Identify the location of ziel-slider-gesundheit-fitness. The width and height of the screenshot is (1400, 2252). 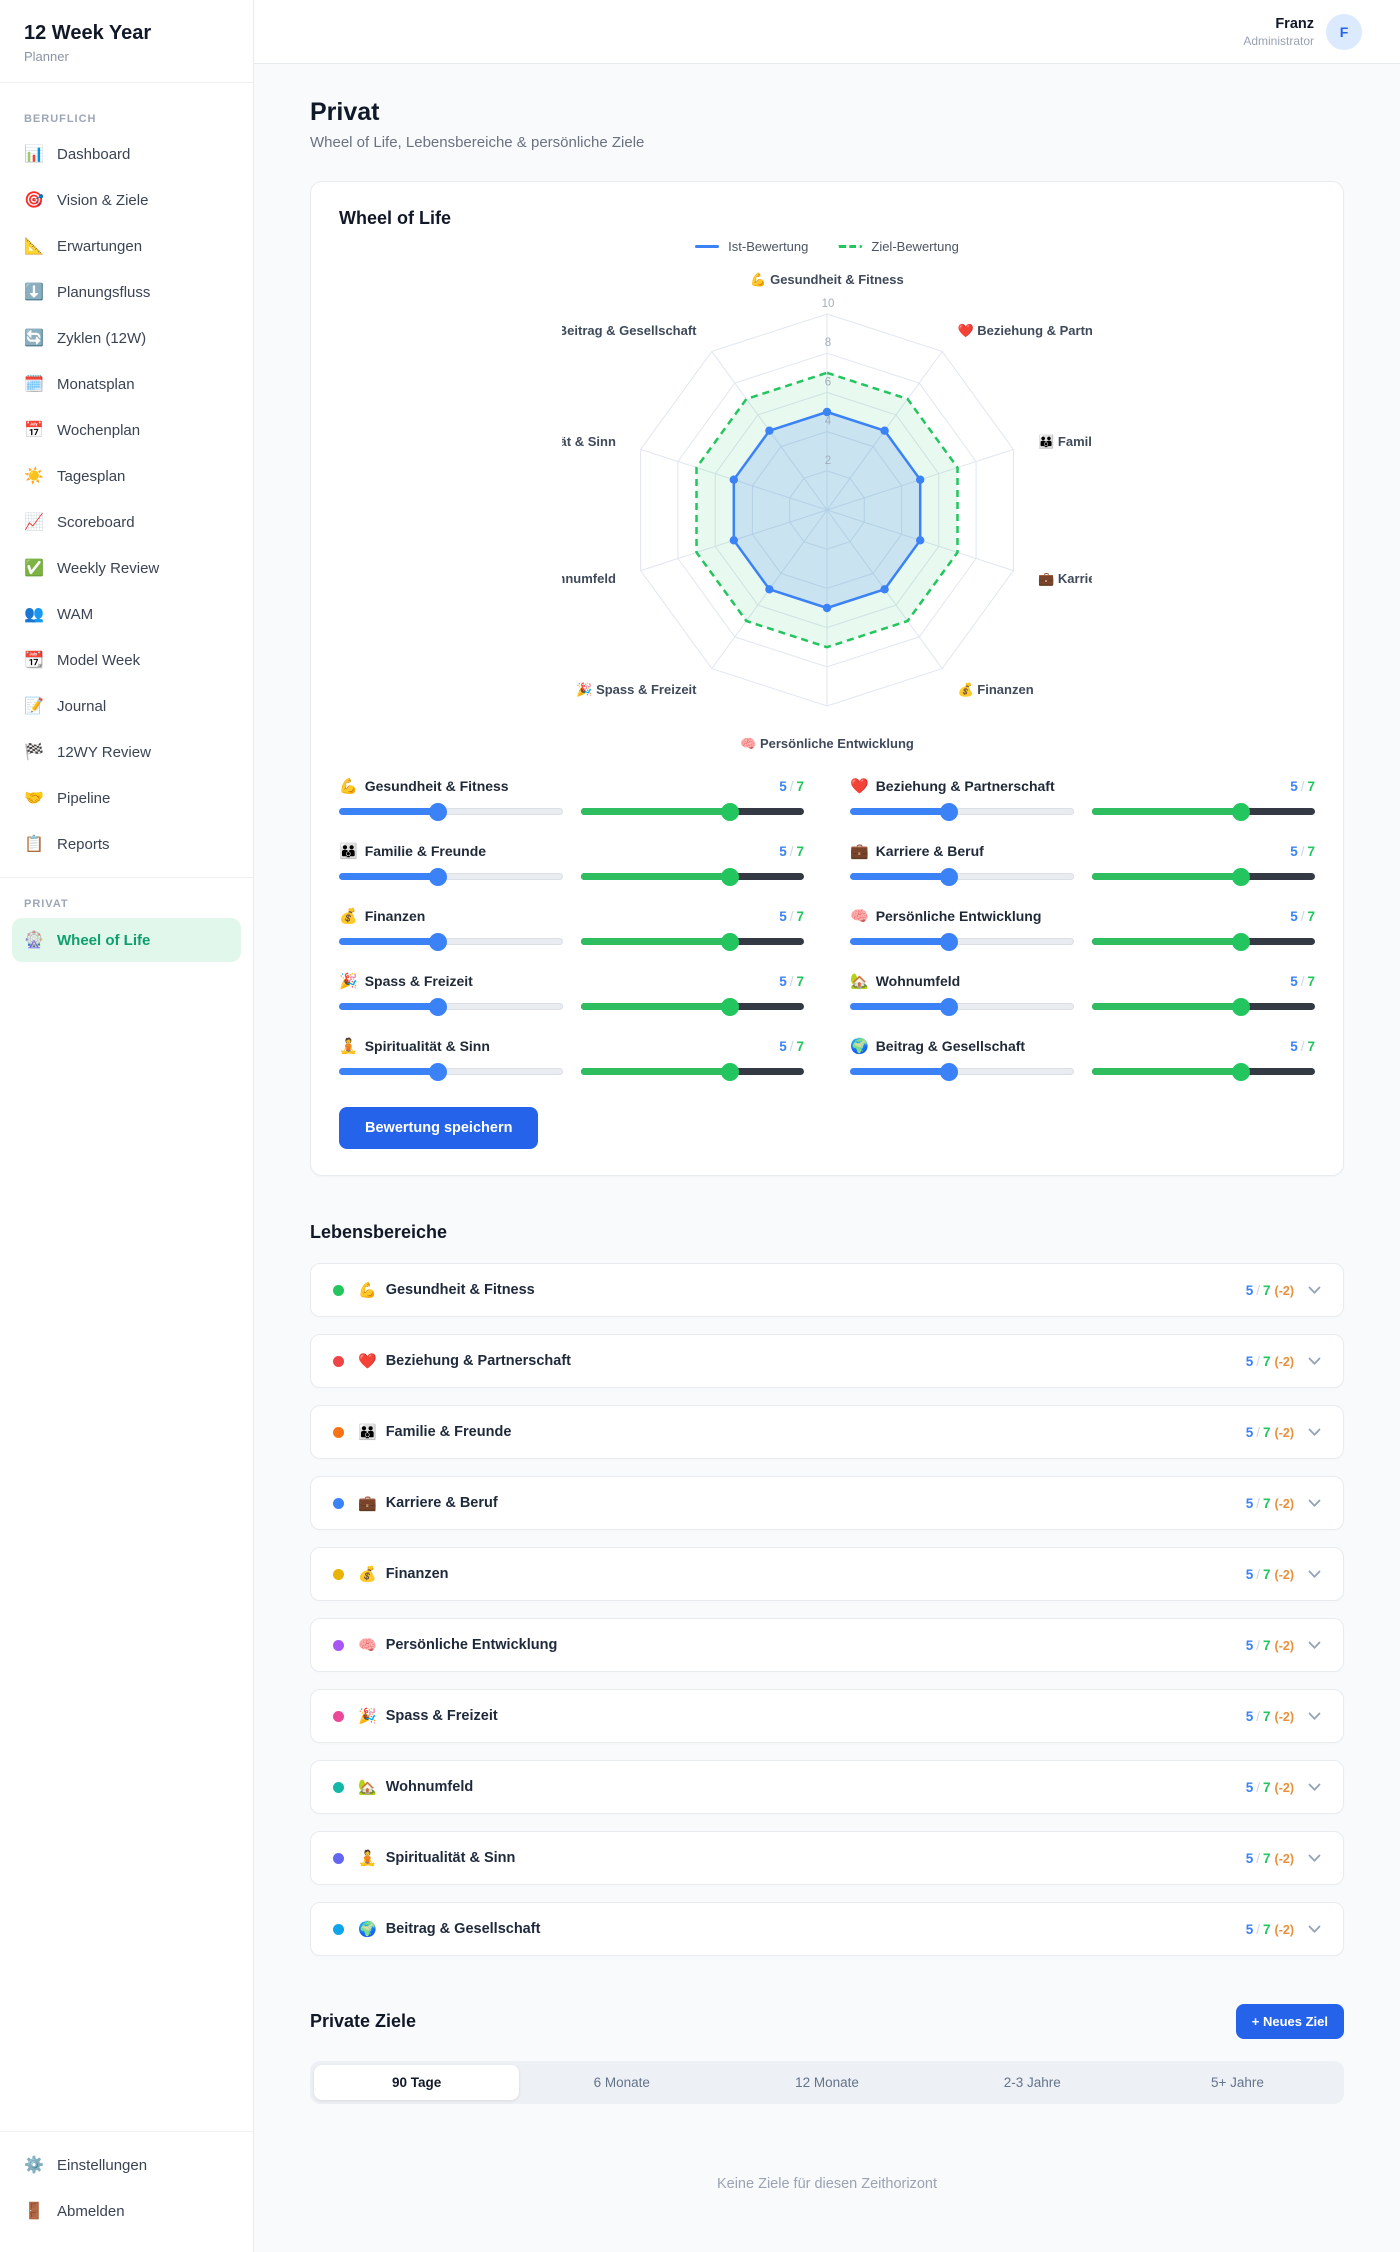
(692, 811).